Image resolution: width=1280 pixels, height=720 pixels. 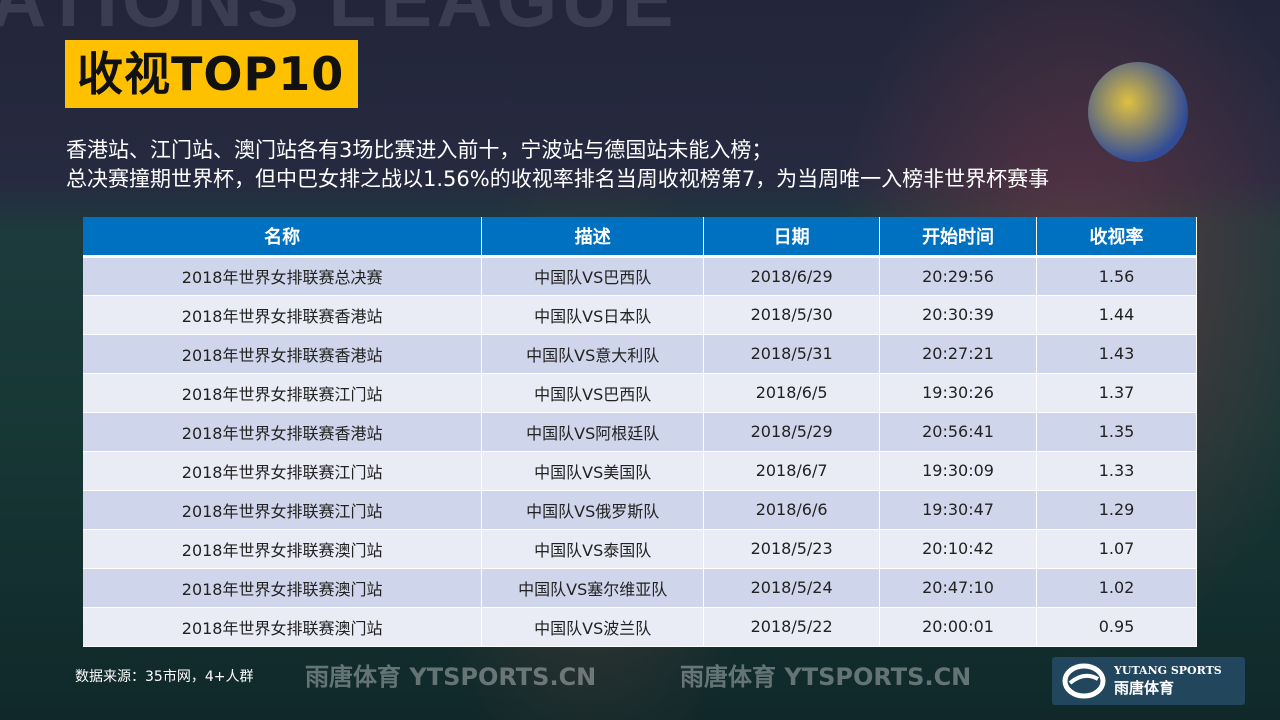 What do you see at coordinates (1116, 432) in the screenshot?
I see `table-cell: 1.35` at bounding box center [1116, 432].